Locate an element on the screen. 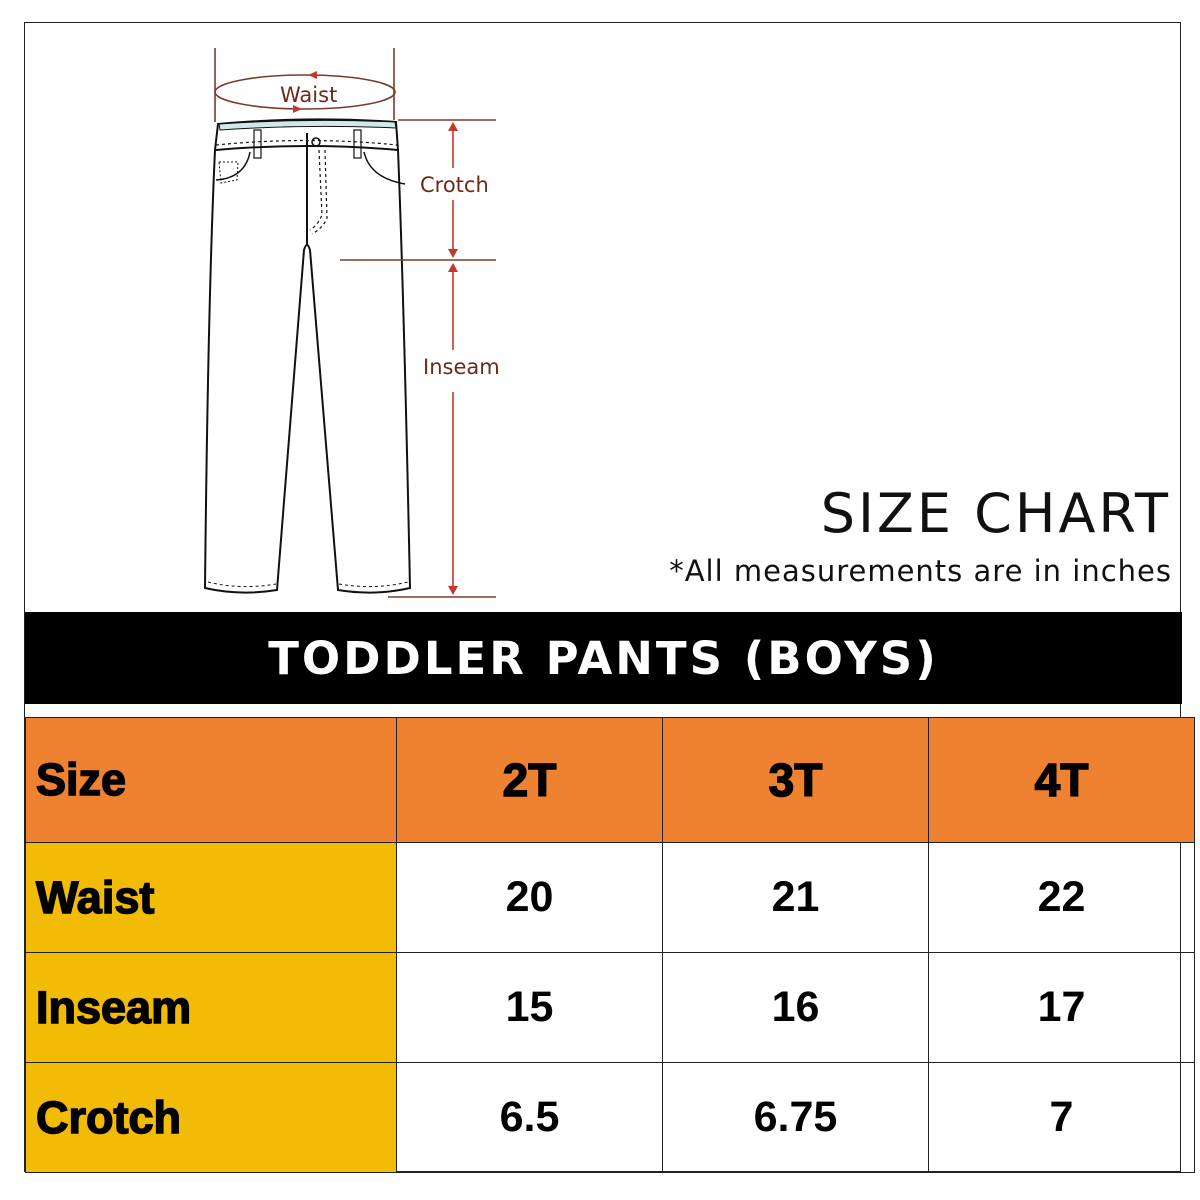 The width and height of the screenshot is (1200, 1200). measurement-note: *All measurements are in inches is located at coordinates (920, 571).